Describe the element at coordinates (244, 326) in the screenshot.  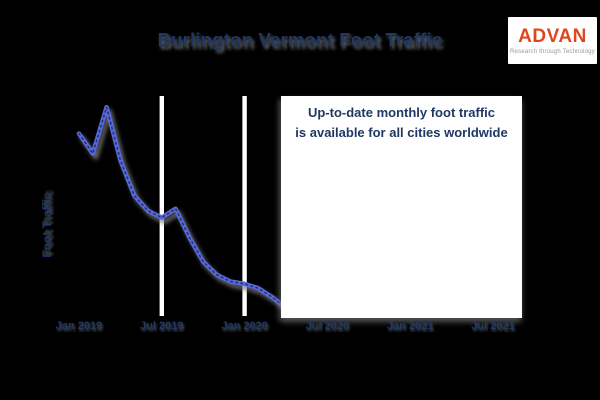
I see `x-tick-label: Jan 2020` at that location.